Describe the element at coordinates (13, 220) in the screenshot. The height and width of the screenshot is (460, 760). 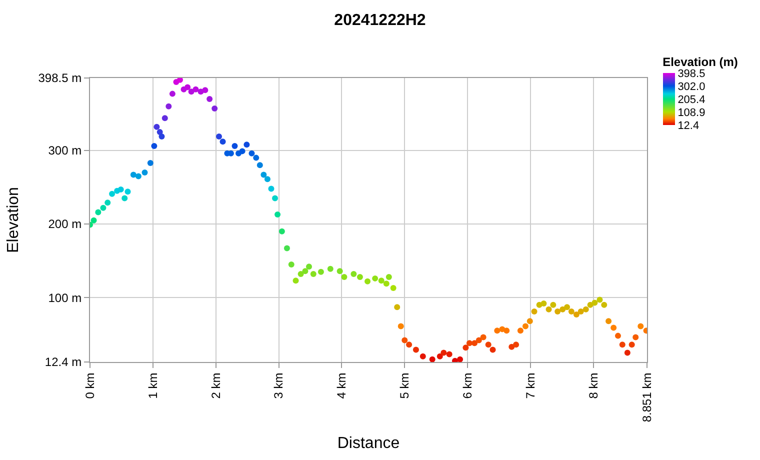
I see `y-axis-title: Elevation` at that location.